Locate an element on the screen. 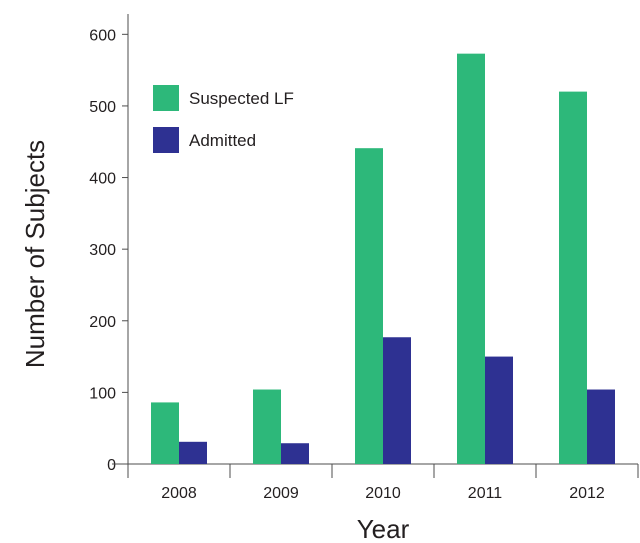  bar-admitted-2012 is located at coordinates (601, 426).